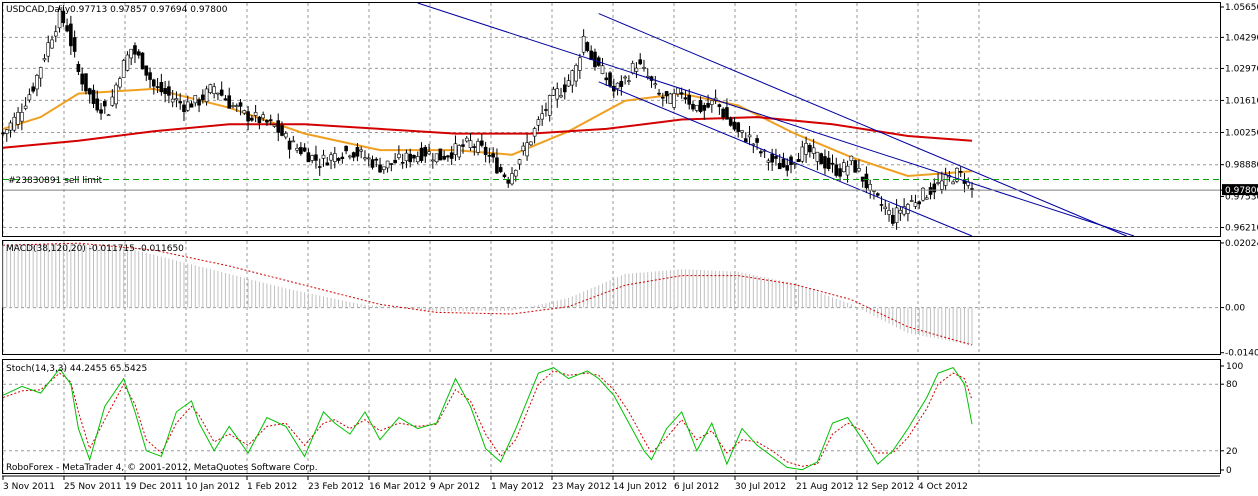 This screenshot has width=1258, height=496. Describe the element at coordinates (581, 487) in the screenshot. I see `time-tick-label: 23 May 2012` at that location.